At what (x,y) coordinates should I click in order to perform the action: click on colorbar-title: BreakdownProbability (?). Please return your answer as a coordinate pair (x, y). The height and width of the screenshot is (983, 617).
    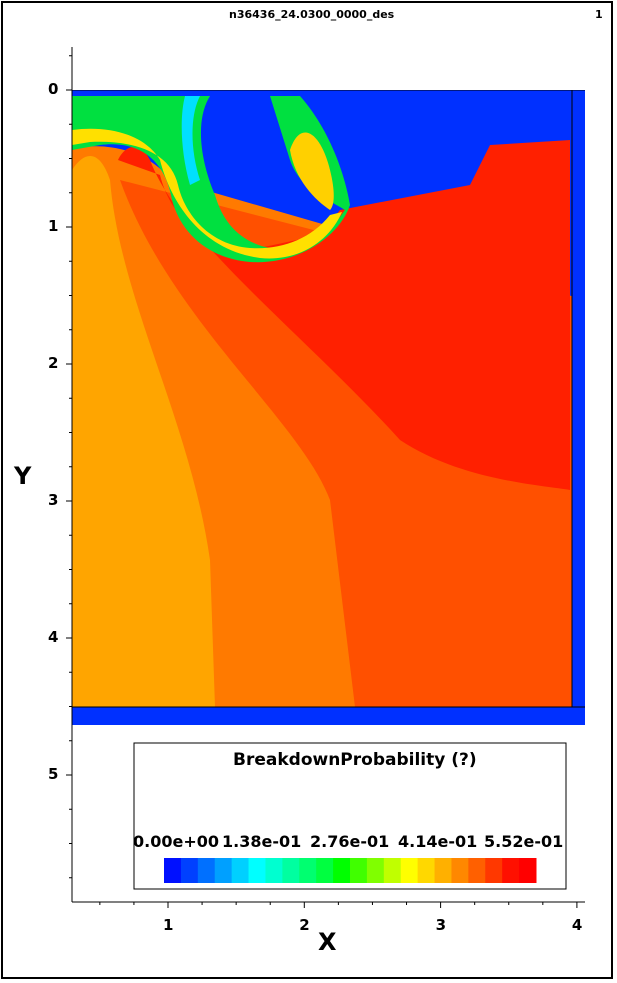
    Looking at the image, I should click on (355, 760).